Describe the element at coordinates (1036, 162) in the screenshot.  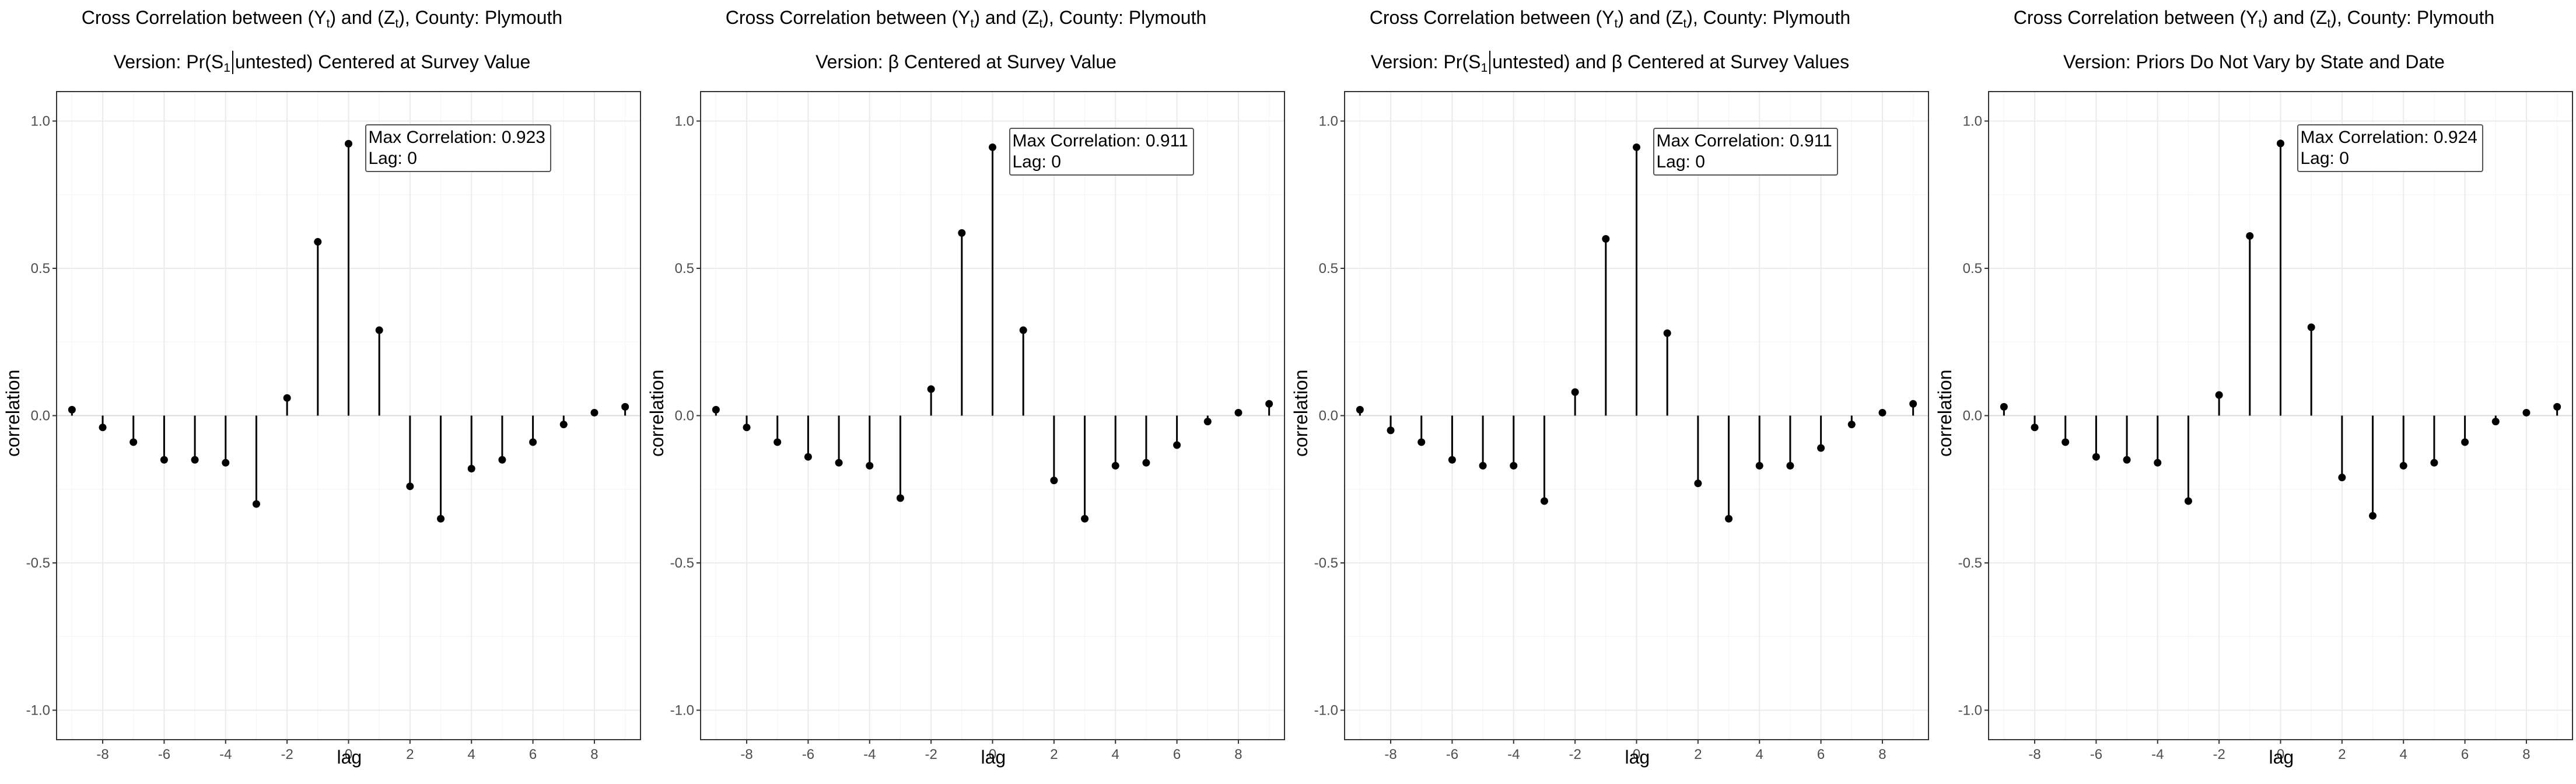
I see `lag-text: Lag: 0` at that location.